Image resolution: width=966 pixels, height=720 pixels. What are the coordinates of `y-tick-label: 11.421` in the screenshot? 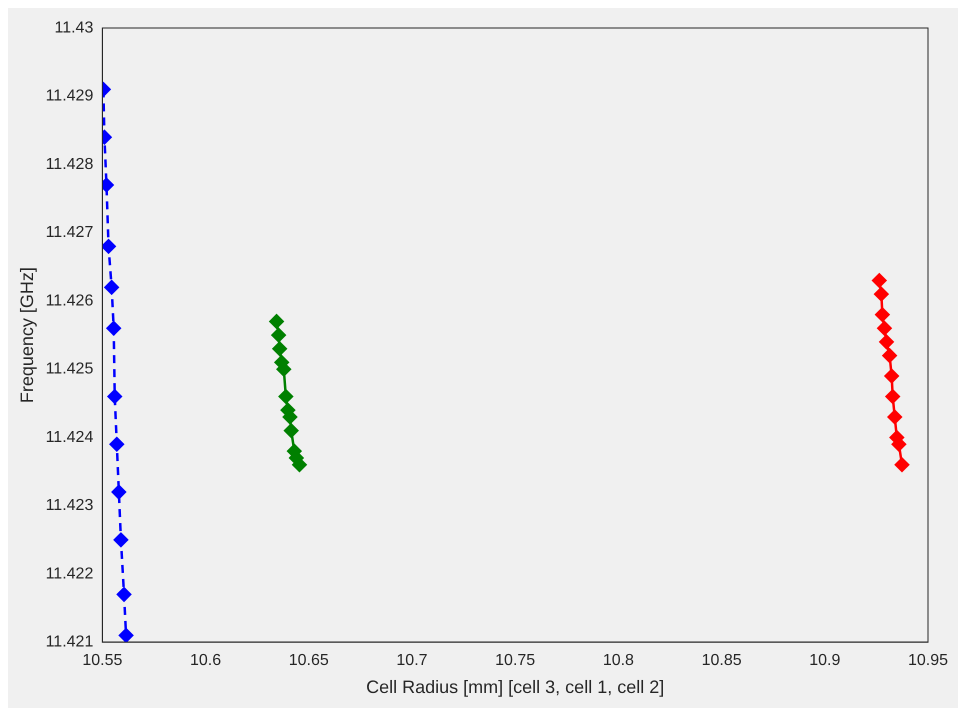 It's located at (70, 642).